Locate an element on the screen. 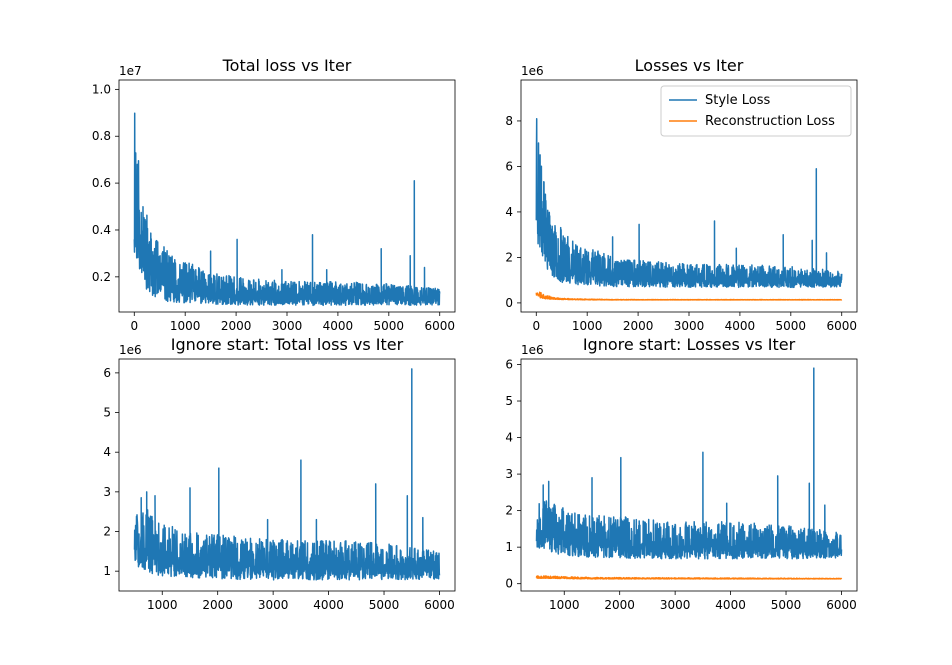  chart-title: Ignore start: Total loss vs Iter is located at coordinates (287, 344).